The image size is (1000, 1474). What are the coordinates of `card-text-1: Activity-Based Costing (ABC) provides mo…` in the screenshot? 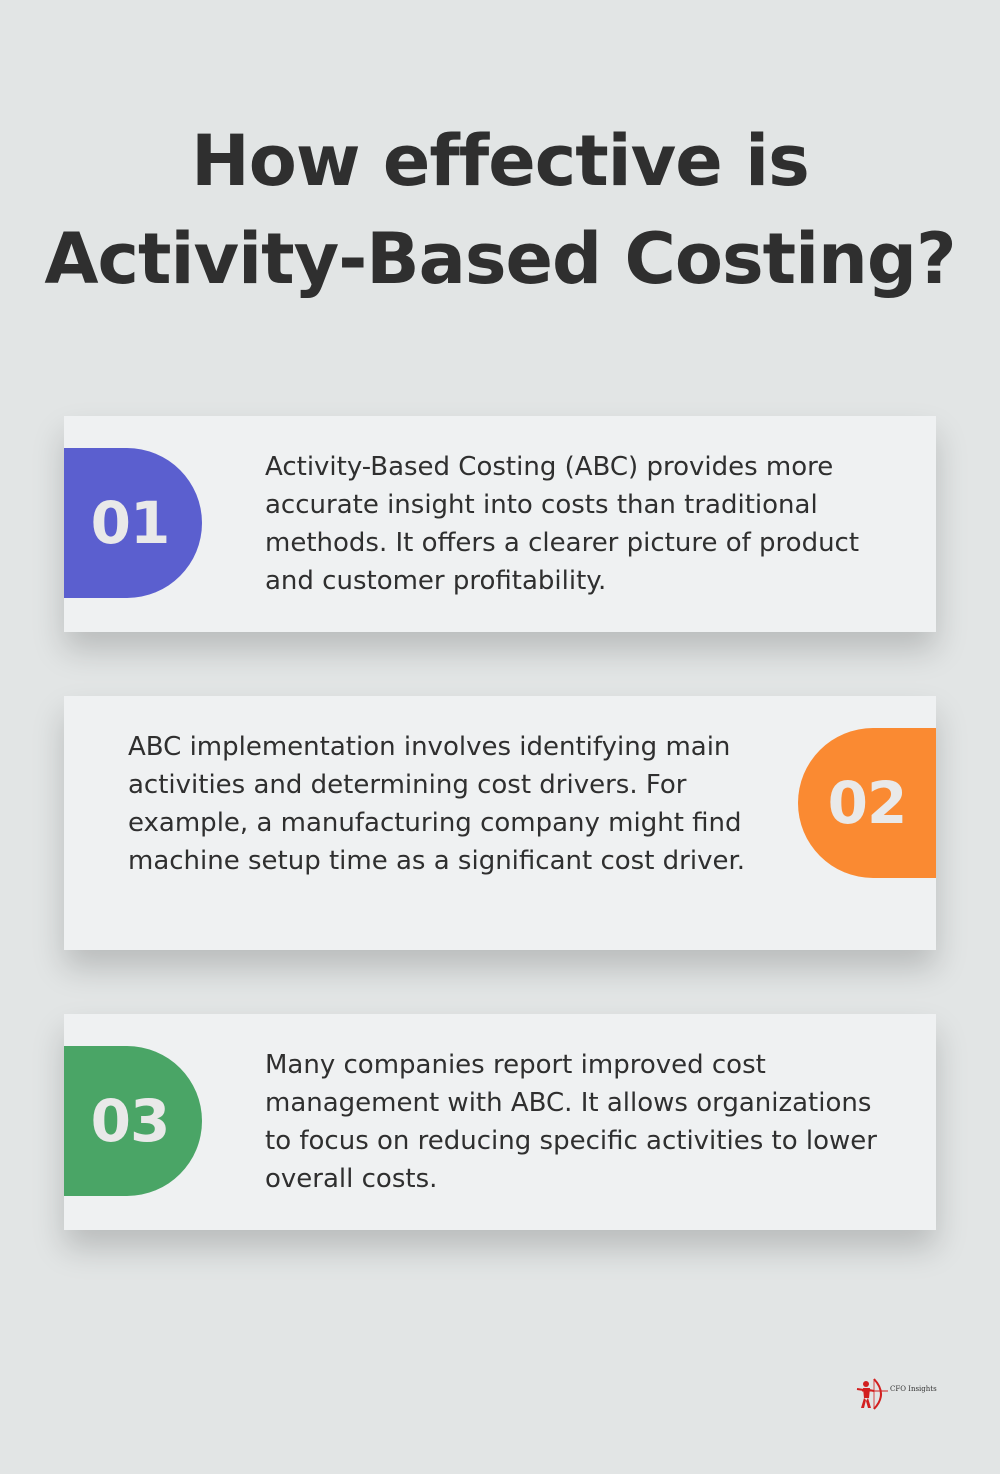 It's located at (562, 524).